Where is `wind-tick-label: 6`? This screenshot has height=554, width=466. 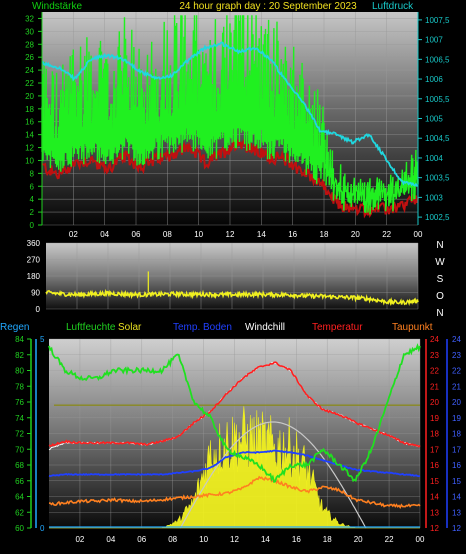
wind-tick-label: 6 is located at coordinates (32, 186).